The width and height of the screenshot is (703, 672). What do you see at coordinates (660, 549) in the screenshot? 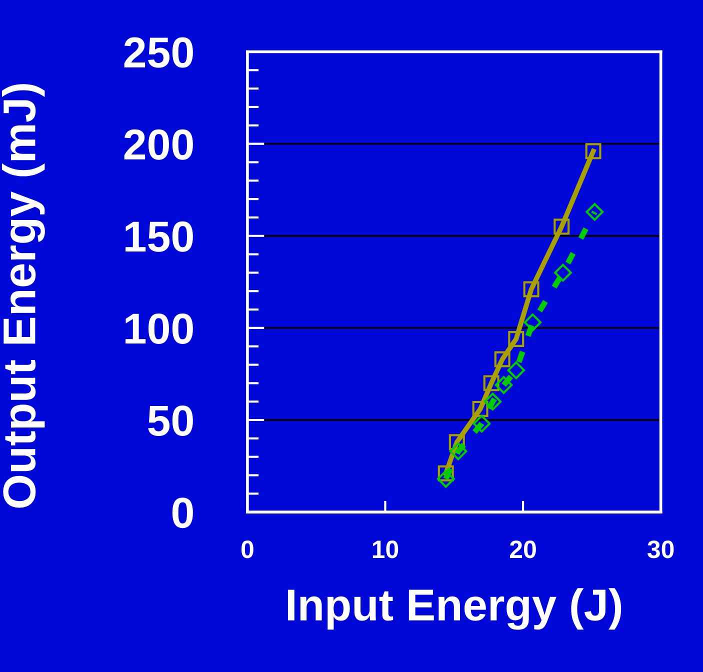
I see `x-tick-label: 30` at bounding box center [660, 549].